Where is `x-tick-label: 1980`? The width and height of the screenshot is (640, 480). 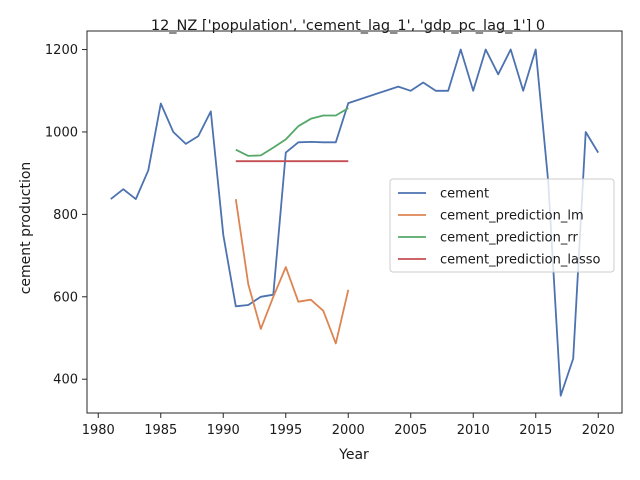
x-tick-label: 1980 is located at coordinates (98, 430).